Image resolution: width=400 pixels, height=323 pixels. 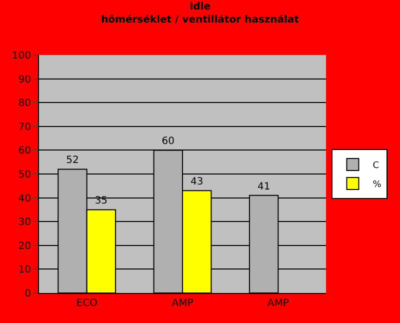 What do you see at coordinates (24, 222) in the screenshot?
I see `y-tick-label: 30` at bounding box center [24, 222].